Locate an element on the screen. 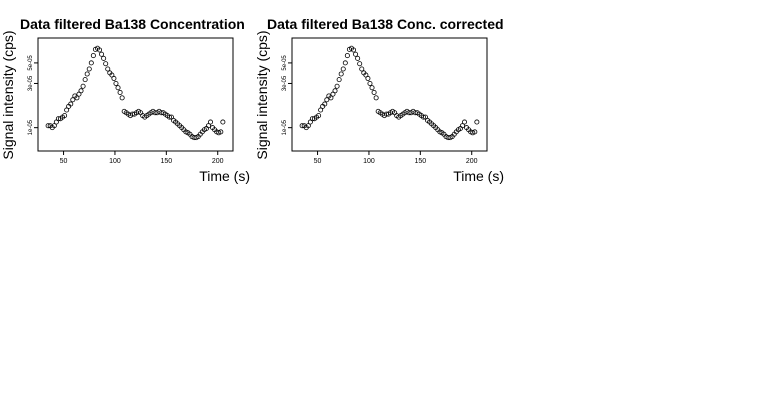 The width and height of the screenshot is (760, 400). chart-title: Data filtered Ba138 Concentration is located at coordinates (132, 24).